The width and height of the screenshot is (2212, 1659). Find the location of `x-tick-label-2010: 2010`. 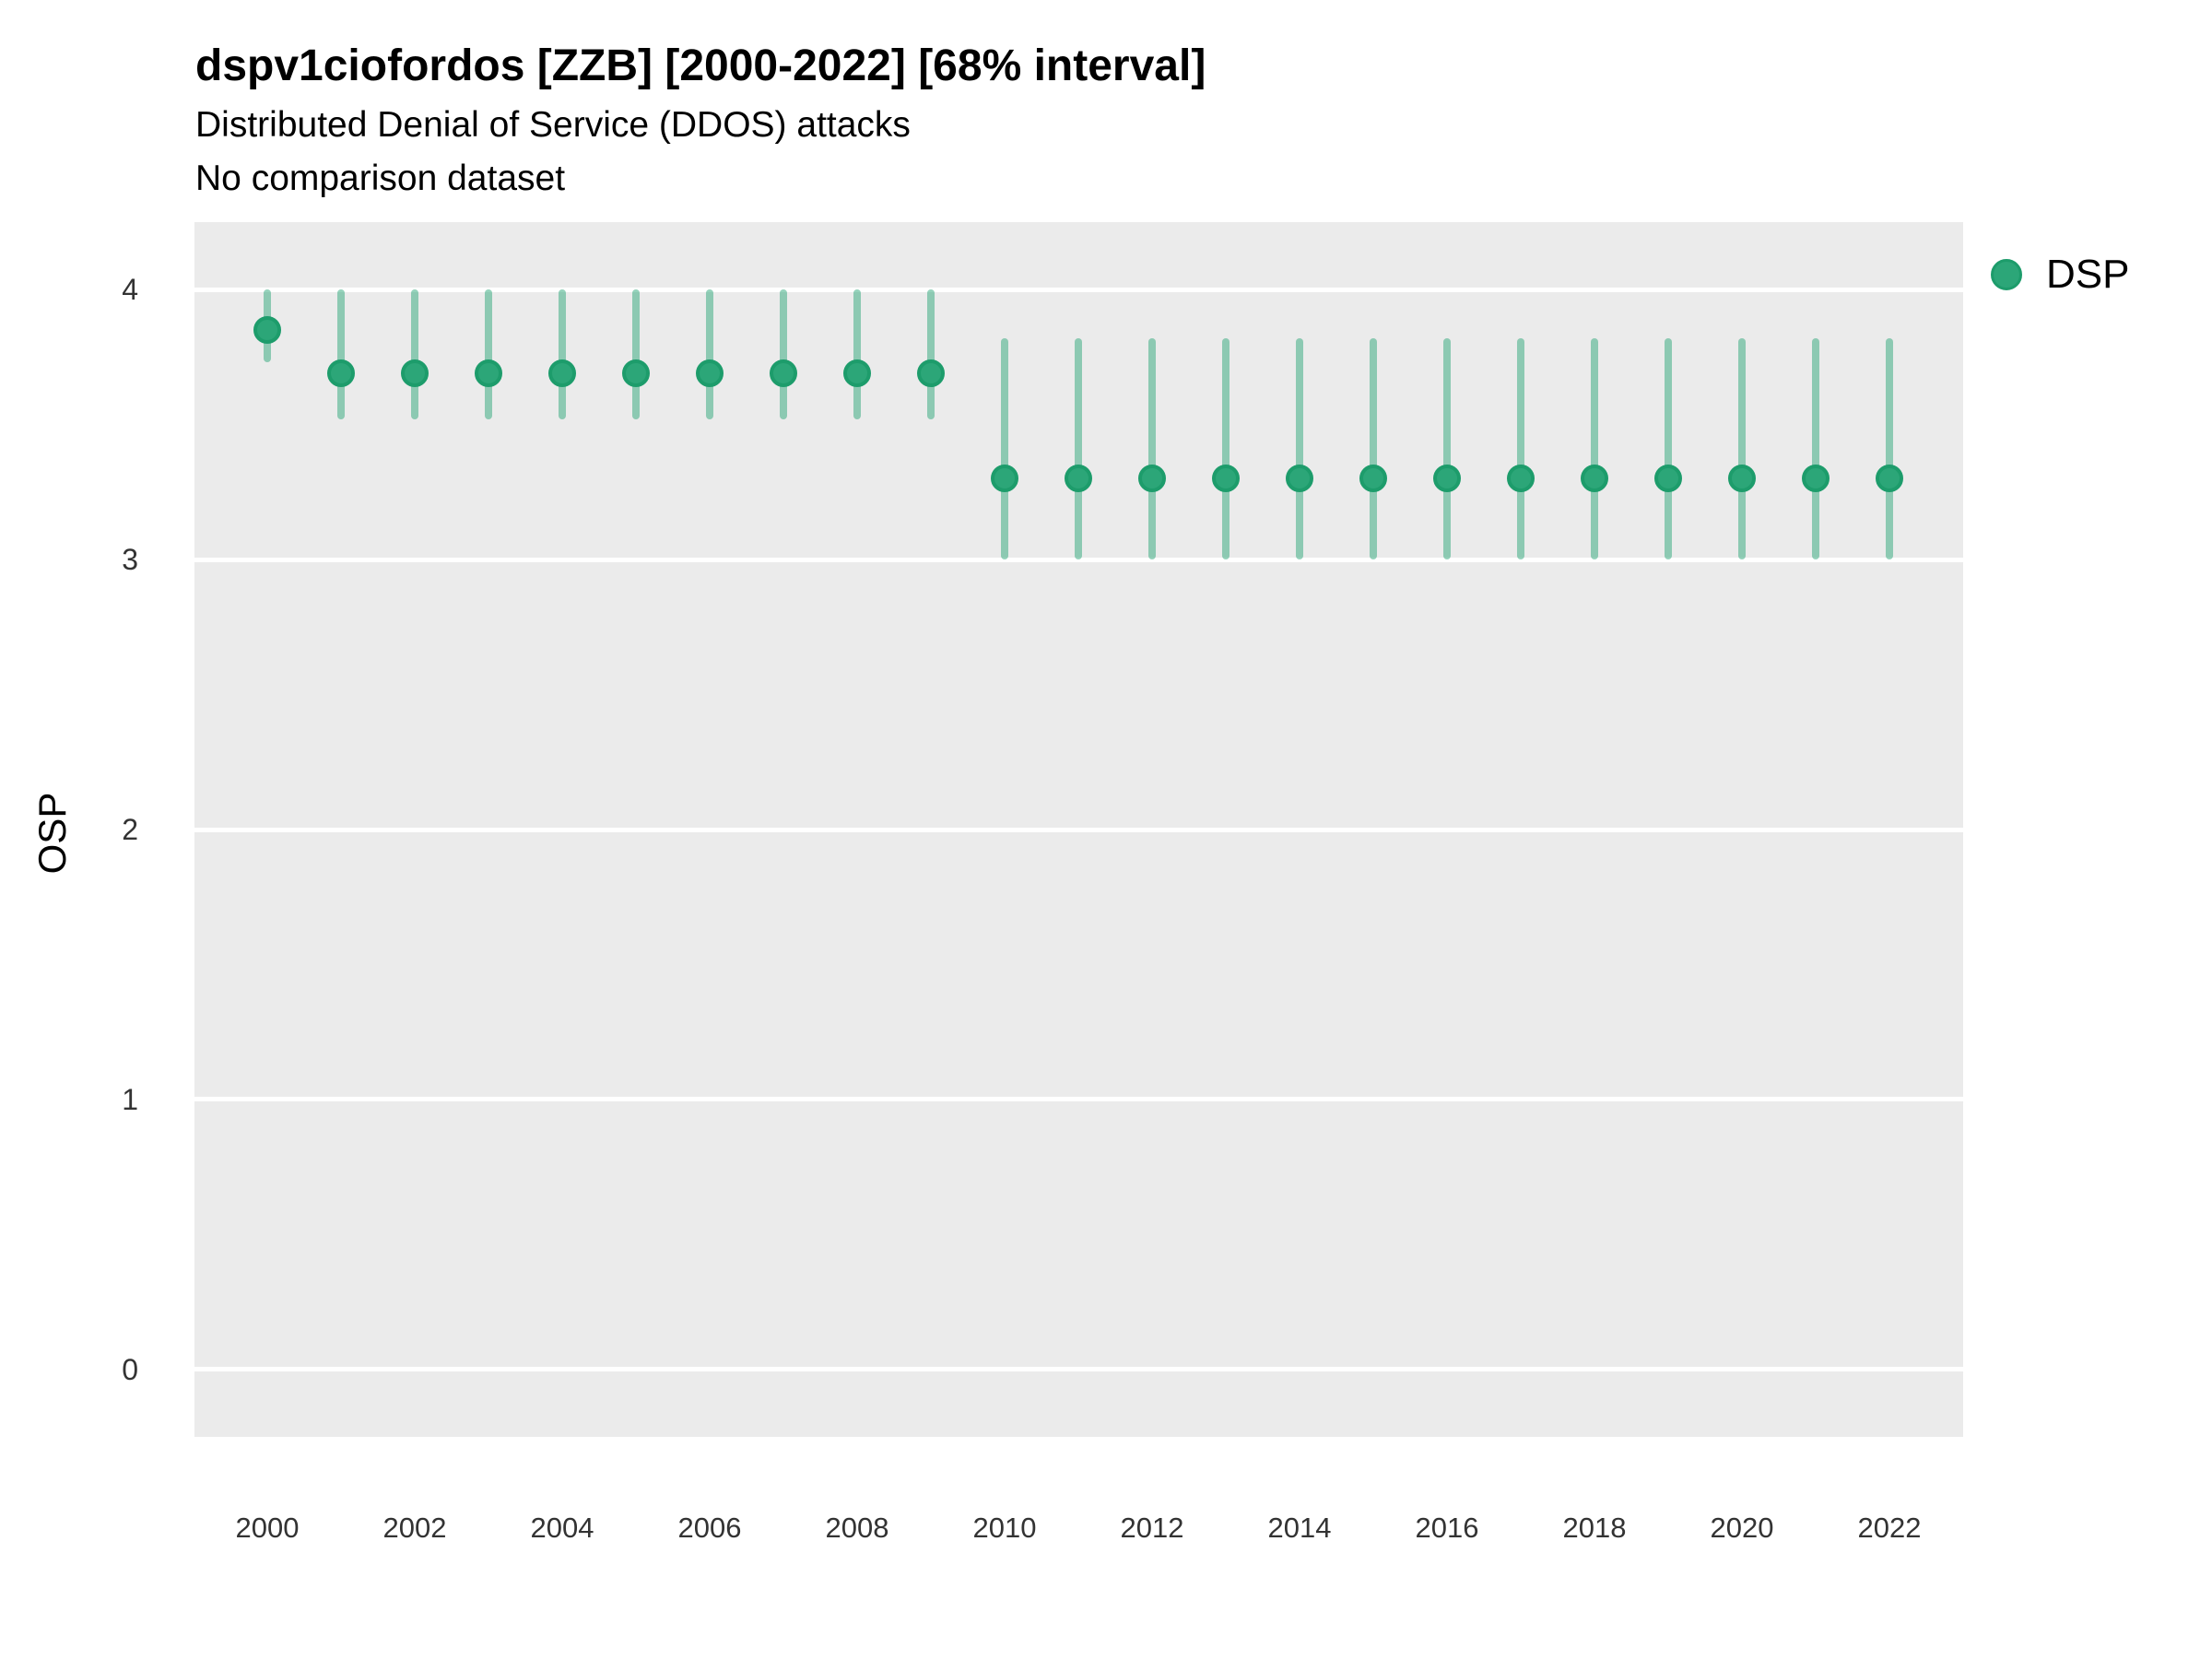

x-tick-label-2010: 2010 is located at coordinates (1004, 1528).